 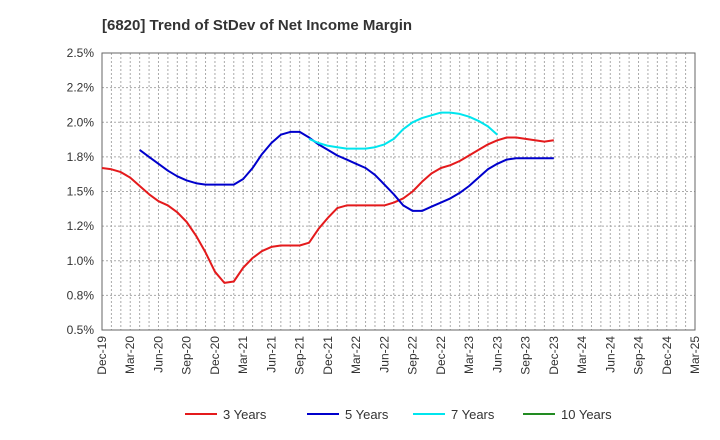 What do you see at coordinates (554, 355) in the screenshot?
I see `x-tick-label: Dec-23` at bounding box center [554, 355].